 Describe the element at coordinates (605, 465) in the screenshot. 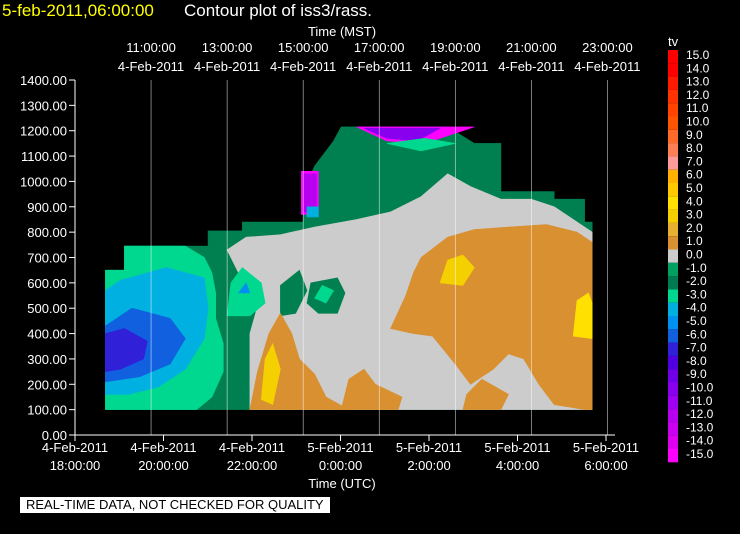

I see `x-bottom-tick-time: 6:00:00` at that location.